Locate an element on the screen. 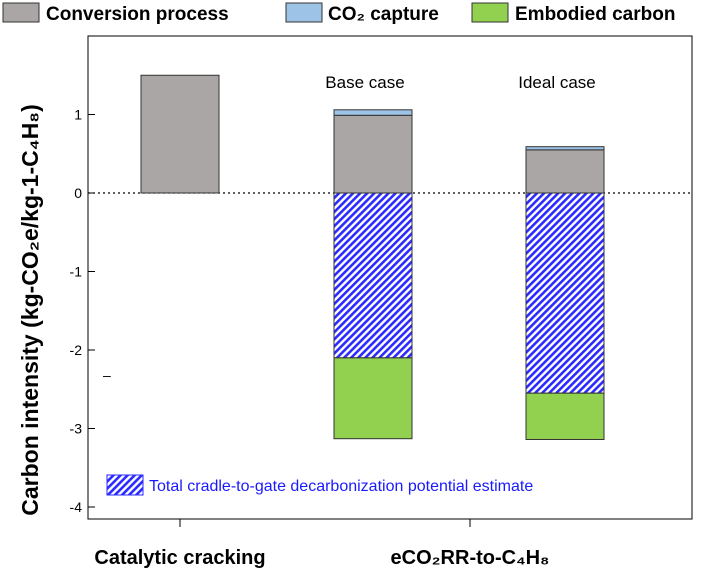  legend-label-conversion: Conversion process is located at coordinates (137, 14).